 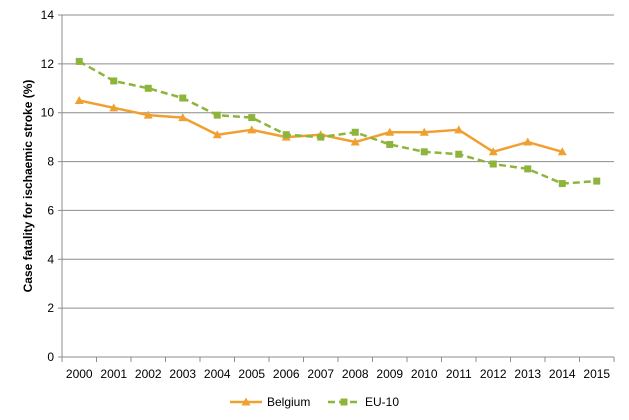 What do you see at coordinates (528, 141) in the screenshot?
I see `point-belgium-2013` at bounding box center [528, 141].